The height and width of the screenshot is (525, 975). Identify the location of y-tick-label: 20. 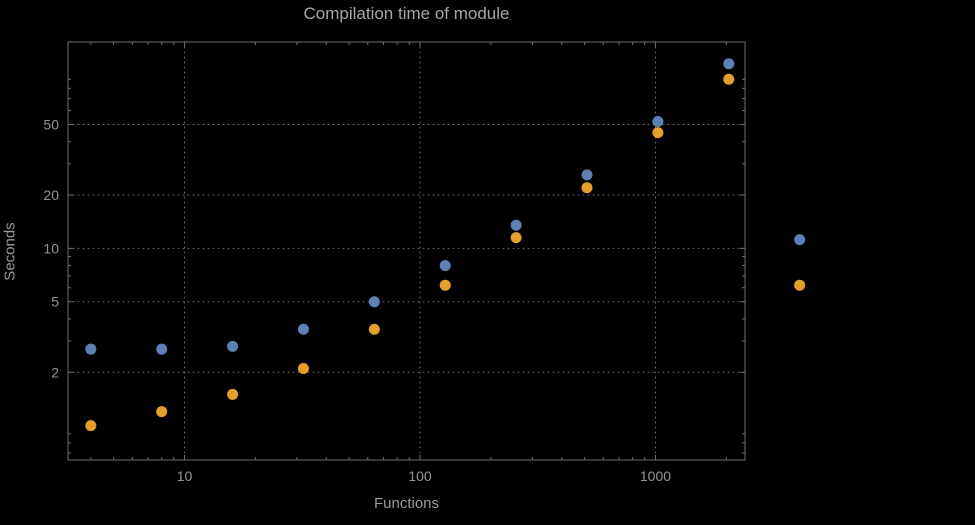
(51, 195).